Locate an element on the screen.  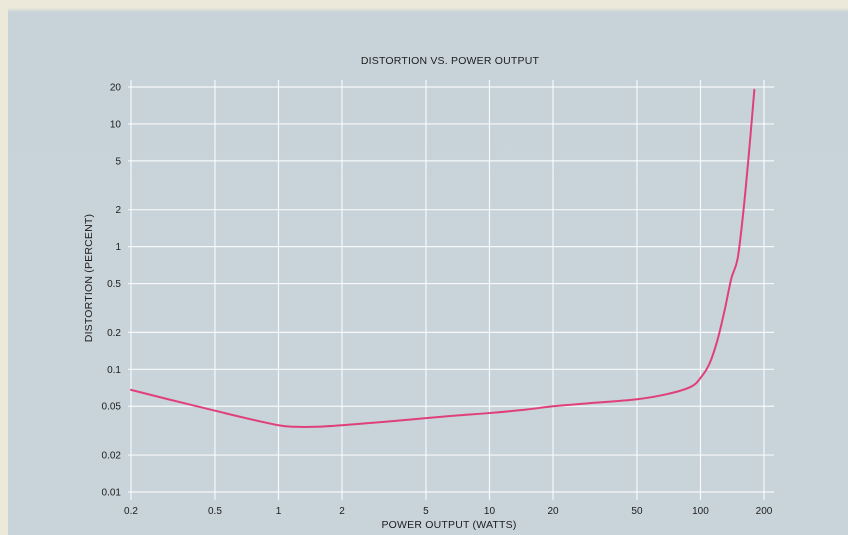
x-tick-label: 5 is located at coordinates (426, 511).